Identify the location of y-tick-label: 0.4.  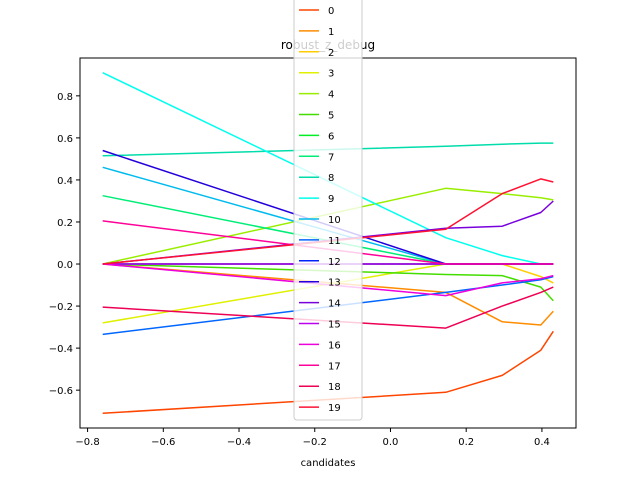
(65, 181).